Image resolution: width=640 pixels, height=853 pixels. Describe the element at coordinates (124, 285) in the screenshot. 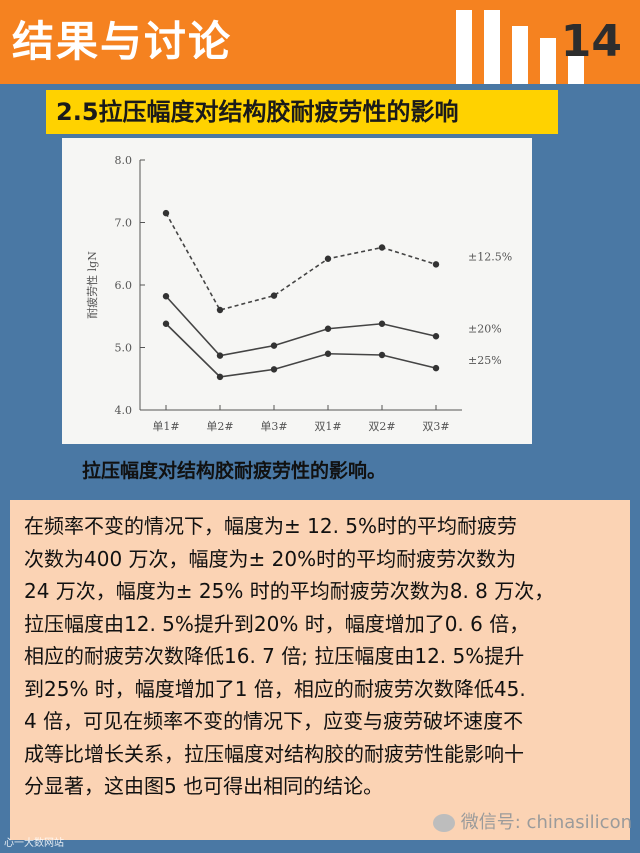

I see `y-tick-label: 6.0` at that location.